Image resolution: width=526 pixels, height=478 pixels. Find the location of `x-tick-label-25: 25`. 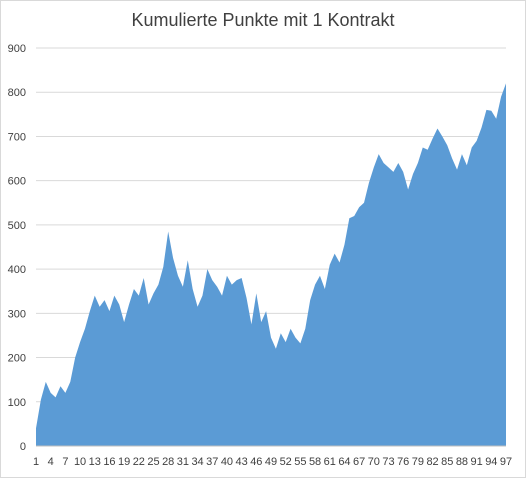

x-tick-label-25: 25 is located at coordinates (153, 462).